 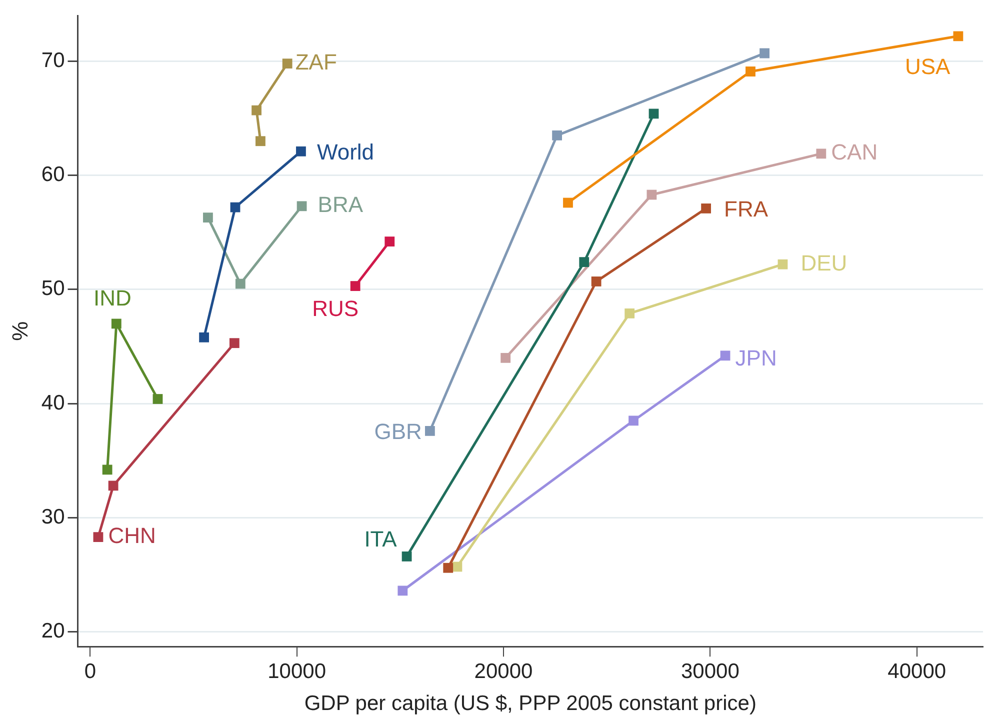 What do you see at coordinates (917, 671) in the screenshot?
I see `x-tick-label: 40000` at bounding box center [917, 671].